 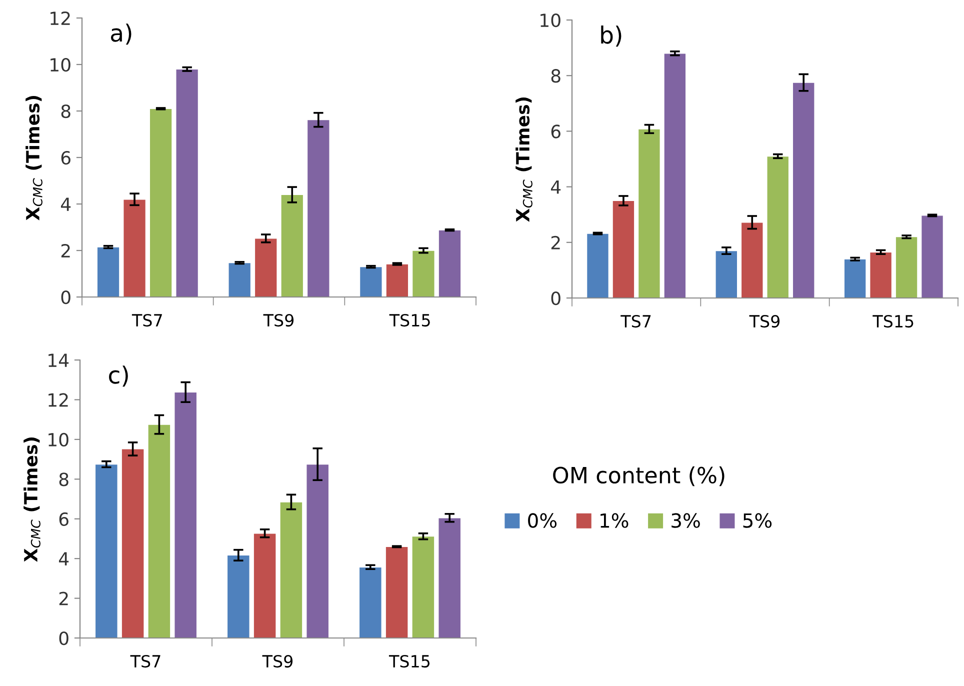 What do you see at coordinates (611, 36) in the screenshot?
I see `chart-title: b)` at bounding box center [611, 36].